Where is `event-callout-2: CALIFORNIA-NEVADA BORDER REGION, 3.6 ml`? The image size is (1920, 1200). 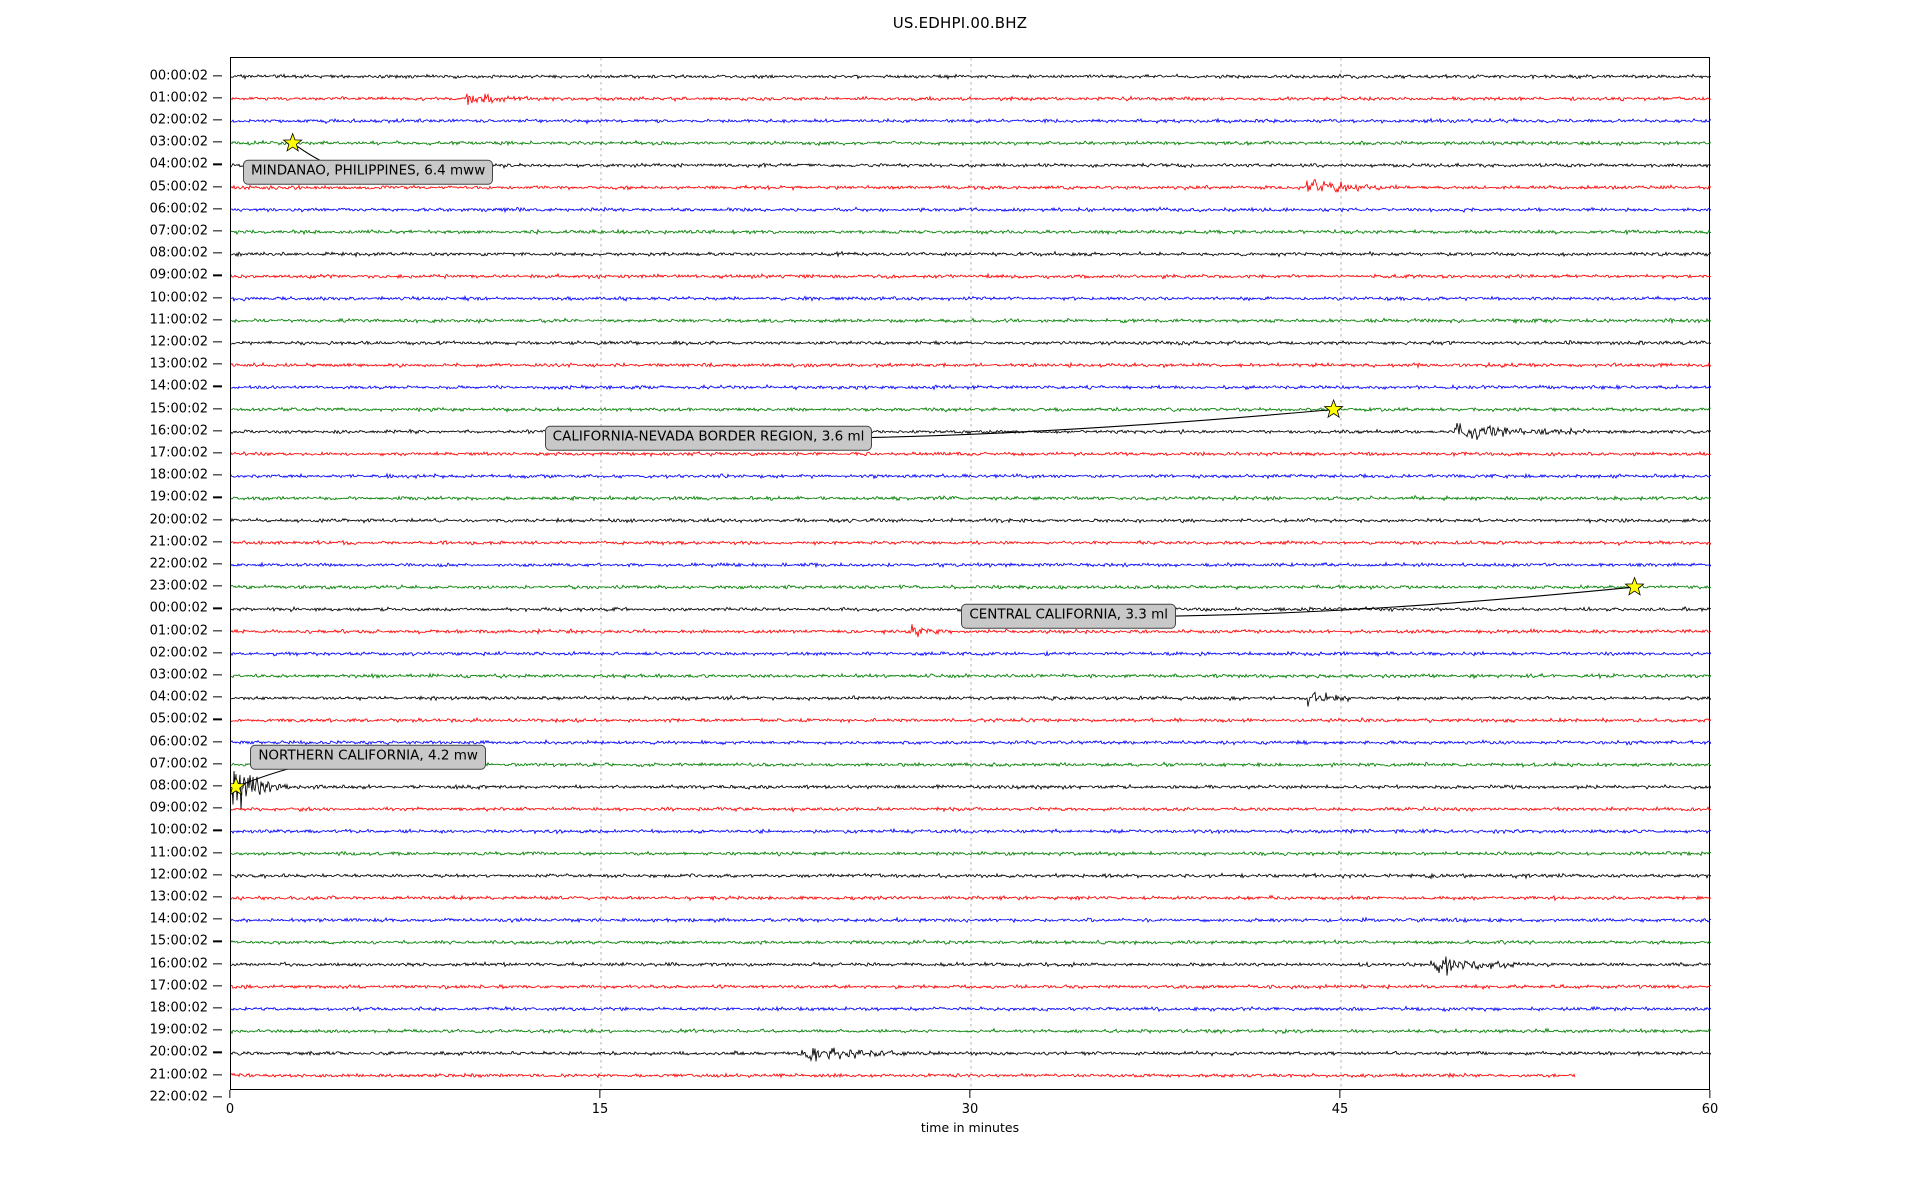
event-callout-2: CALIFORNIA-NEVADA BORDER REGION, 3.6 ml is located at coordinates (708, 438).